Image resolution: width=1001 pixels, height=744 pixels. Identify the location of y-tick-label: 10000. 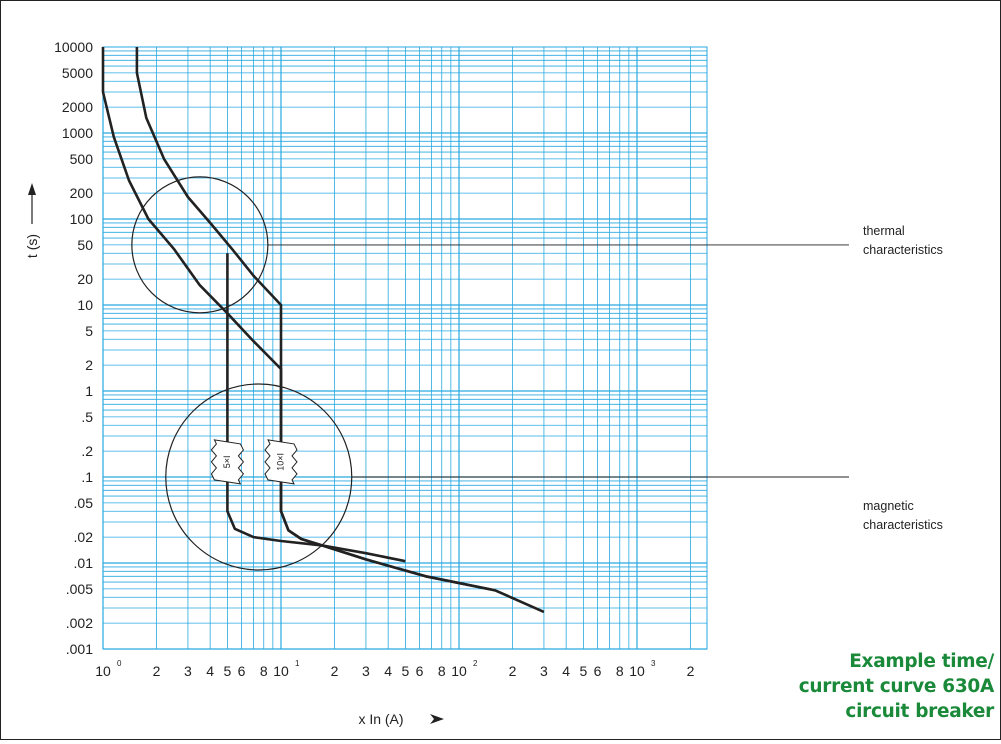
(73, 47).